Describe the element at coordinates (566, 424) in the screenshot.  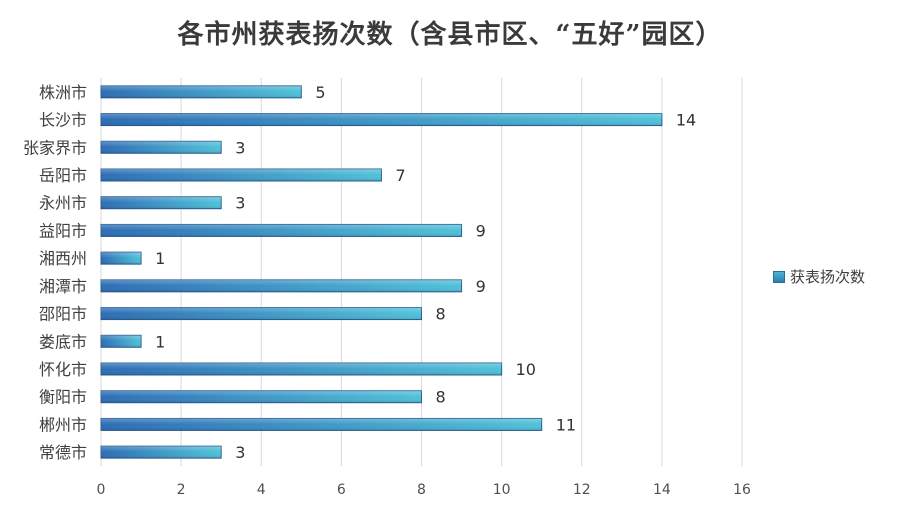
I see `data-label: 11` at that location.